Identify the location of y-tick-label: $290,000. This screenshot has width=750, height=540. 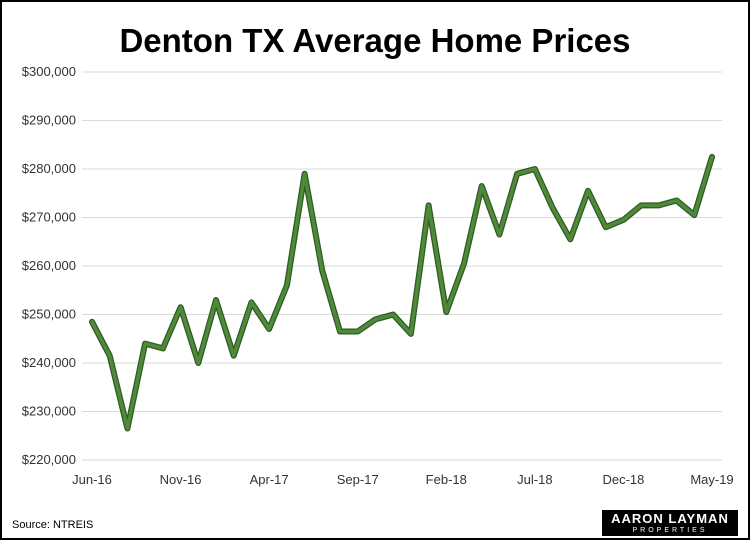
(49, 120).